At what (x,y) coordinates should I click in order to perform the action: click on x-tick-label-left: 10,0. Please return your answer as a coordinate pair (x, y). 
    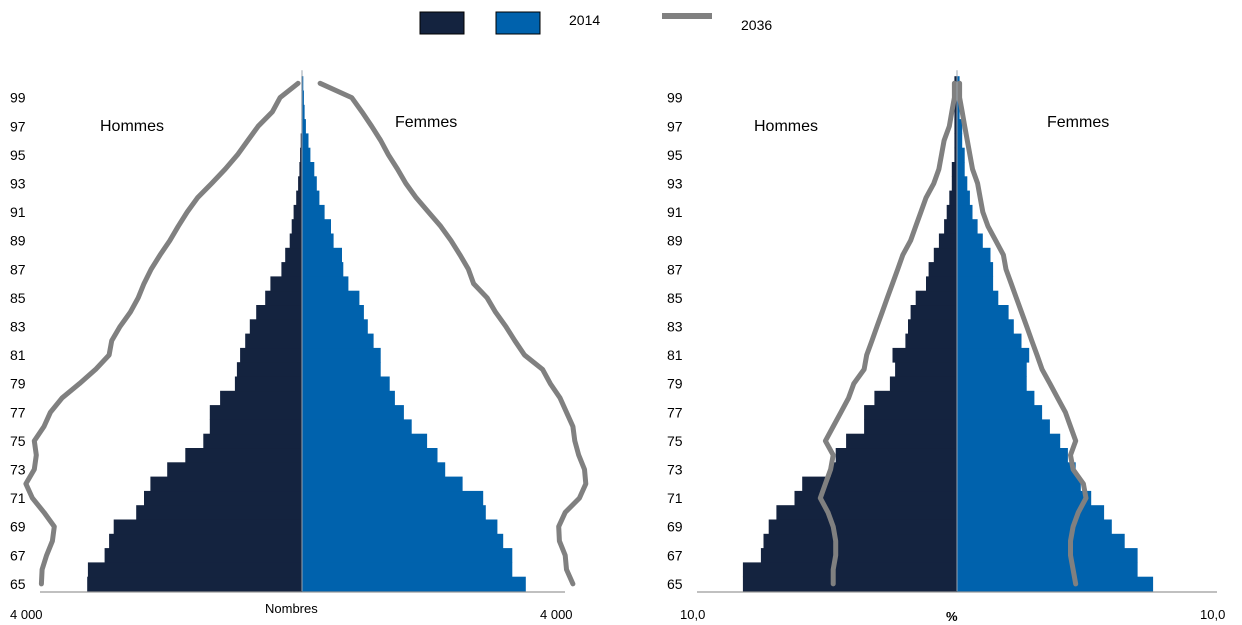
    Looking at the image, I should click on (692, 614).